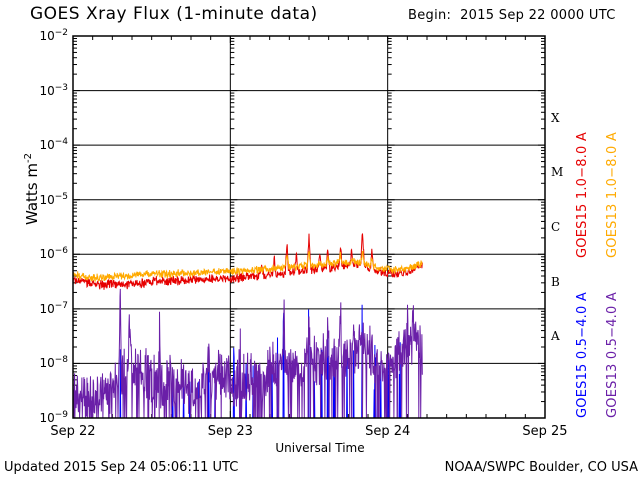 The height and width of the screenshot is (480, 640). I want to click on x-axis-label: Universal Time, so click(320, 448).